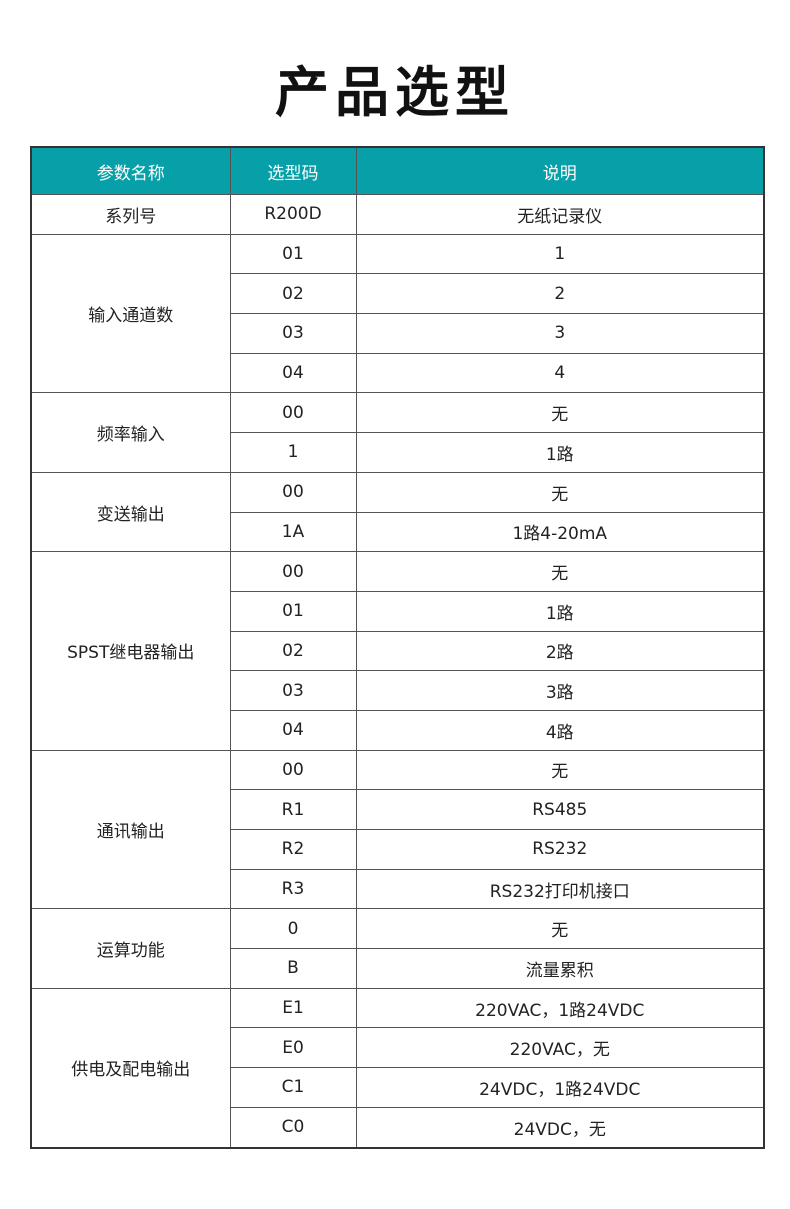  I want to click on table-row: E0 220VAC，无, so click(398, 1048).